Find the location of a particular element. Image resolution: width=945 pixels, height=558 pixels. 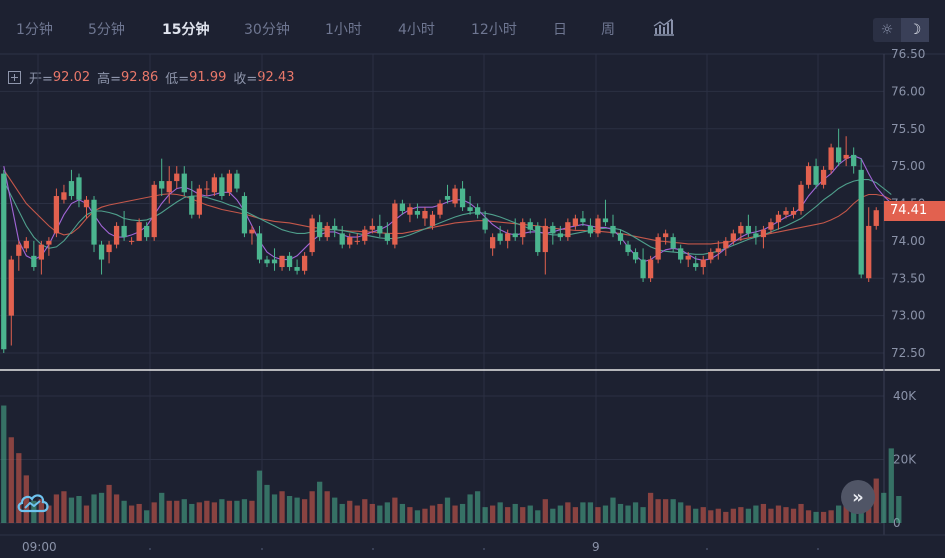

time-label: 09:00 is located at coordinates (39, 547).